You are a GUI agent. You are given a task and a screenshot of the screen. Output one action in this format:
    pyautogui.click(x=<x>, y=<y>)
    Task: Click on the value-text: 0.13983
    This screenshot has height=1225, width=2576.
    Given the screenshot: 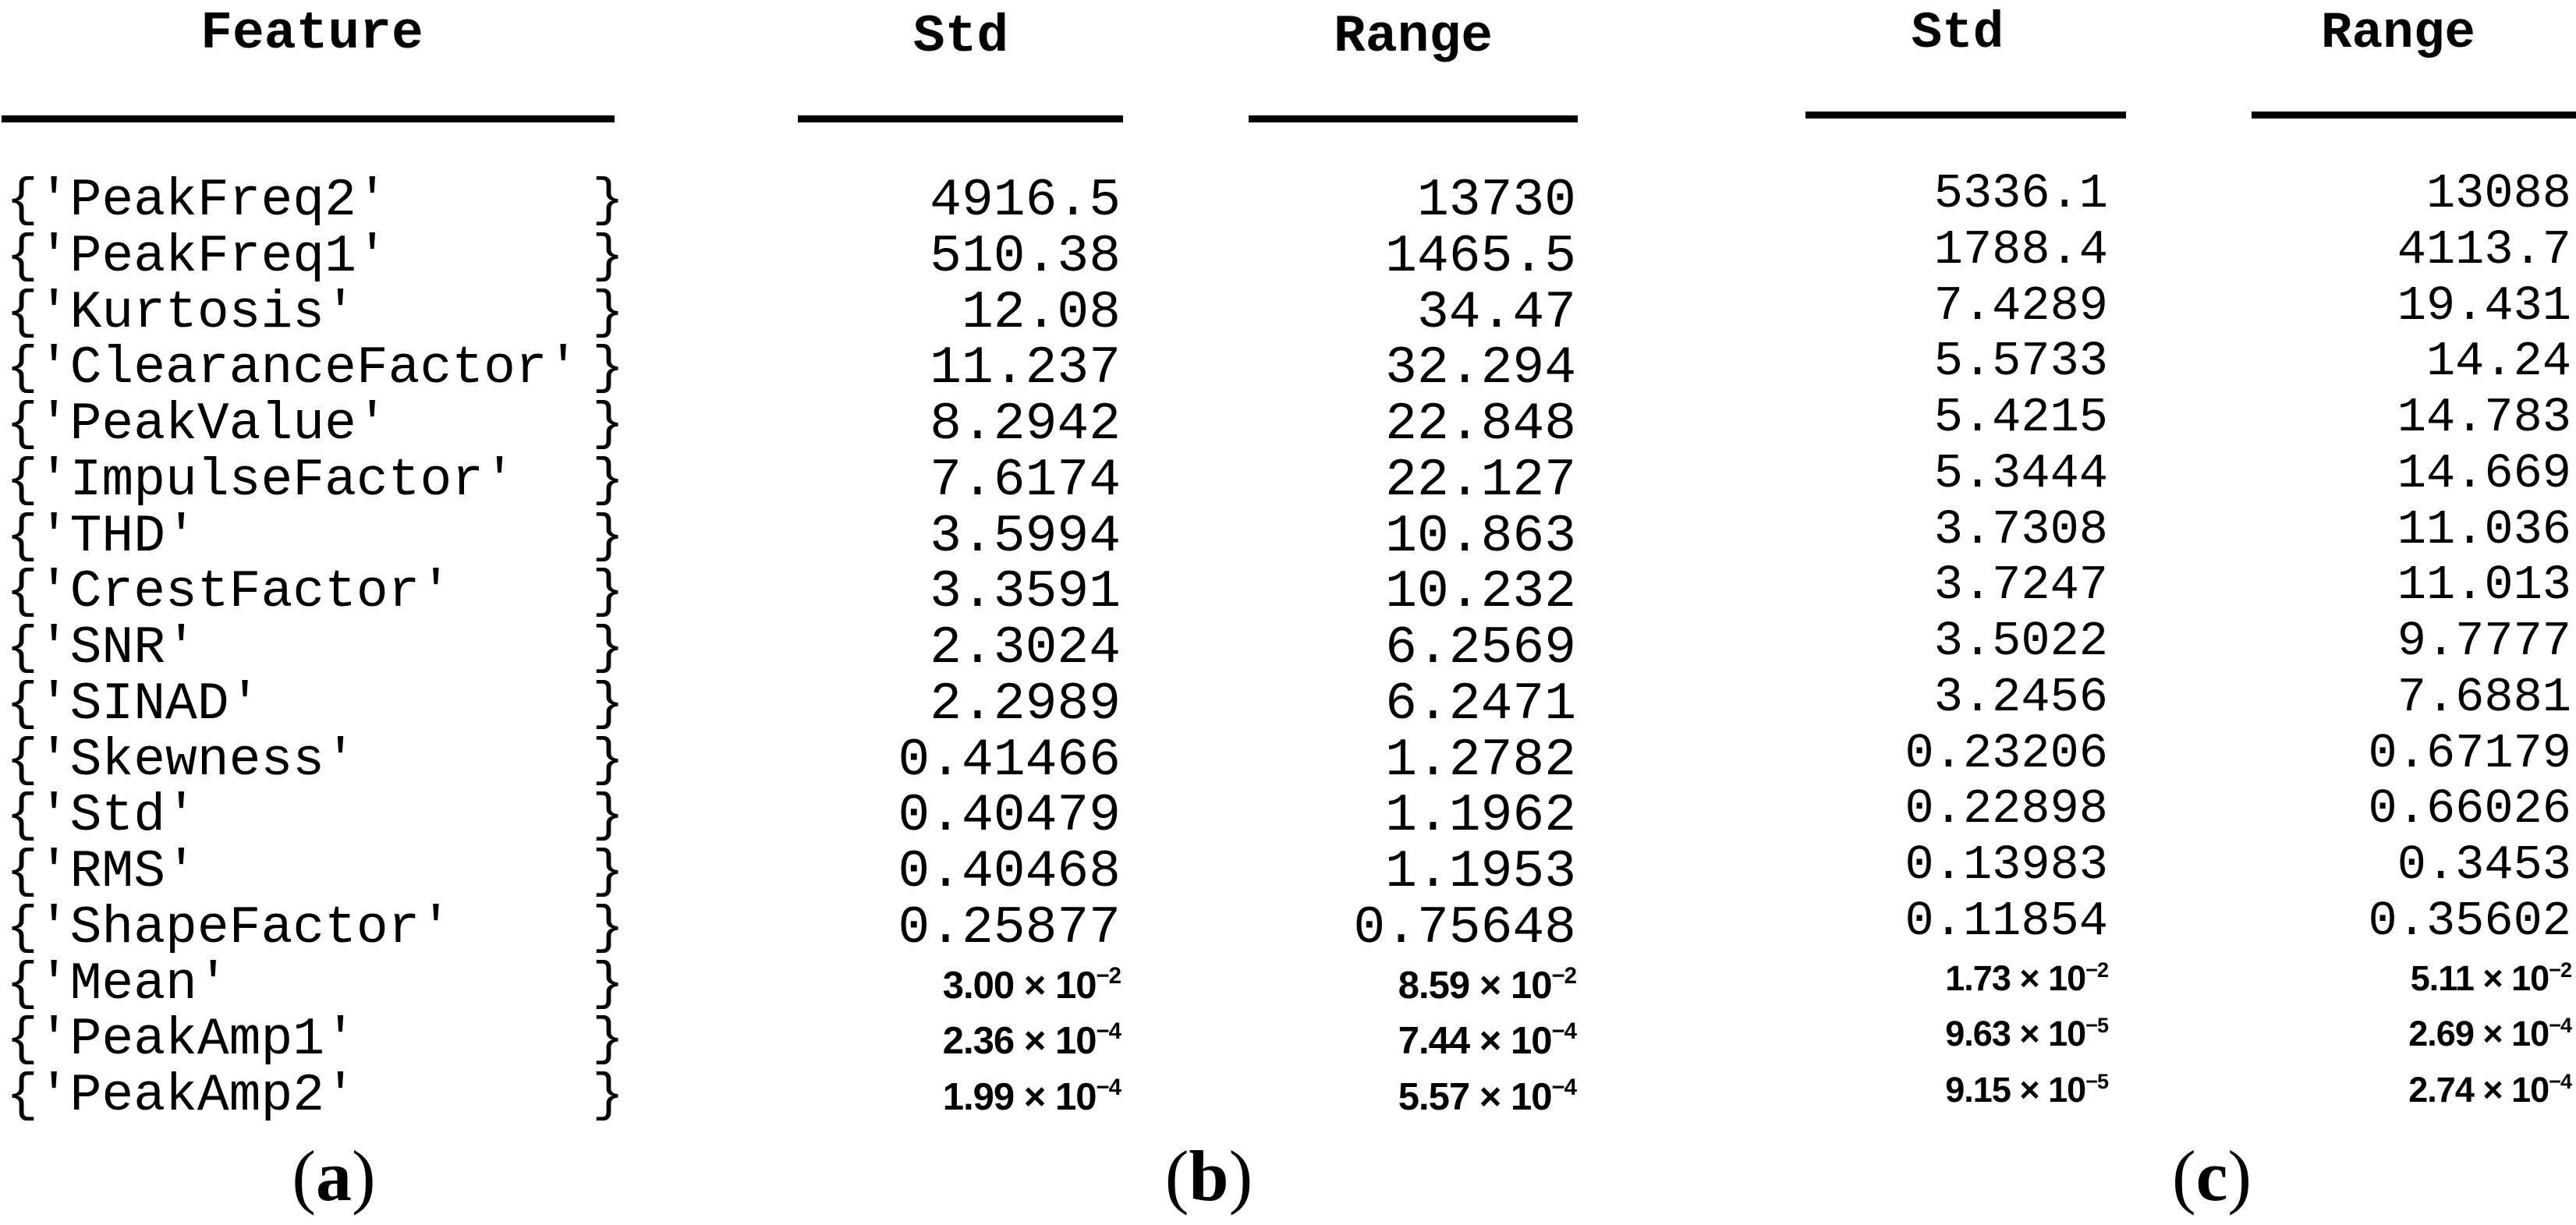 What is the action you would take?
    pyautogui.click(x=2007, y=865)
    